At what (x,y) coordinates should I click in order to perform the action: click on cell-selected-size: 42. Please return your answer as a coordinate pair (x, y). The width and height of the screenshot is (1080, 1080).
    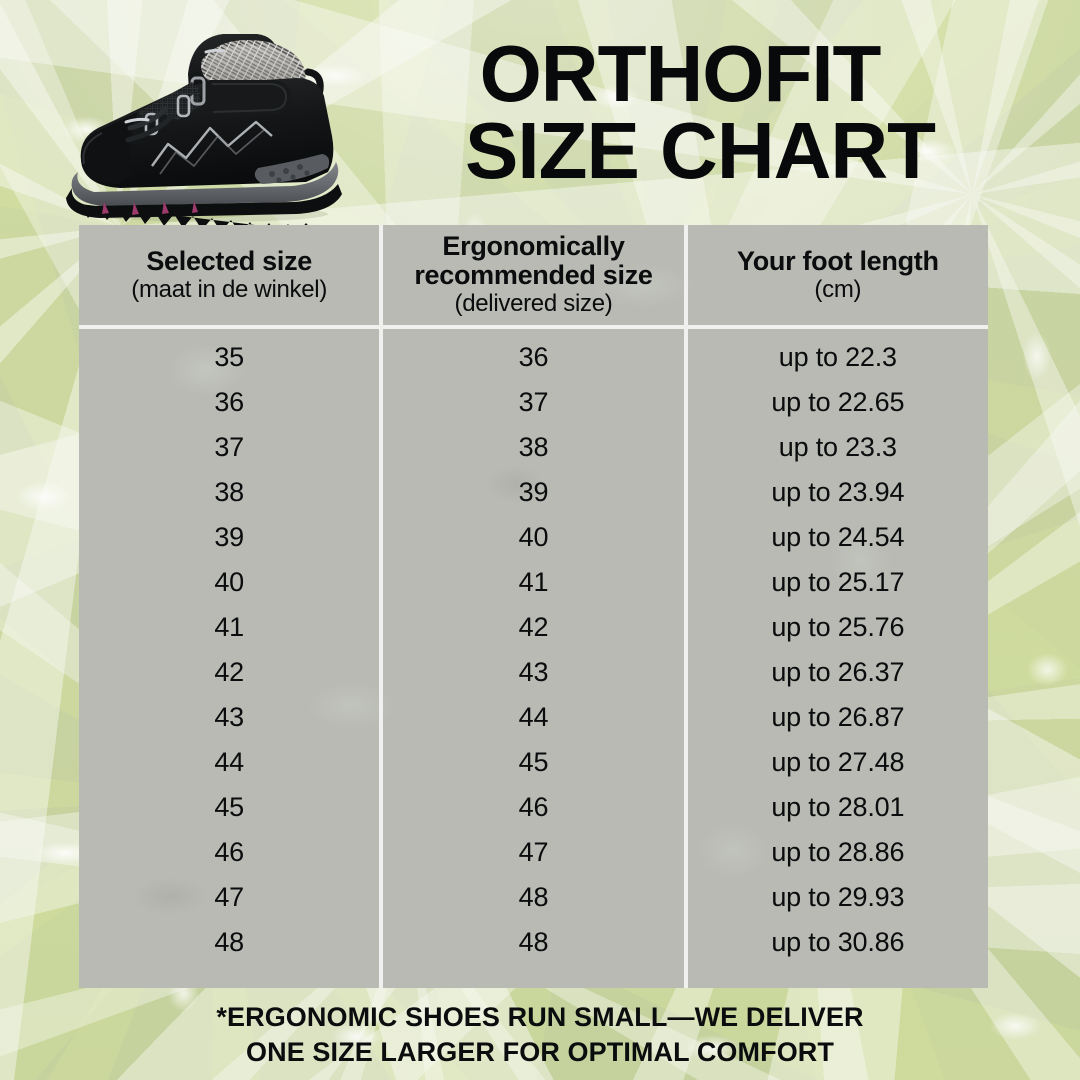
    Looking at the image, I should click on (229, 672).